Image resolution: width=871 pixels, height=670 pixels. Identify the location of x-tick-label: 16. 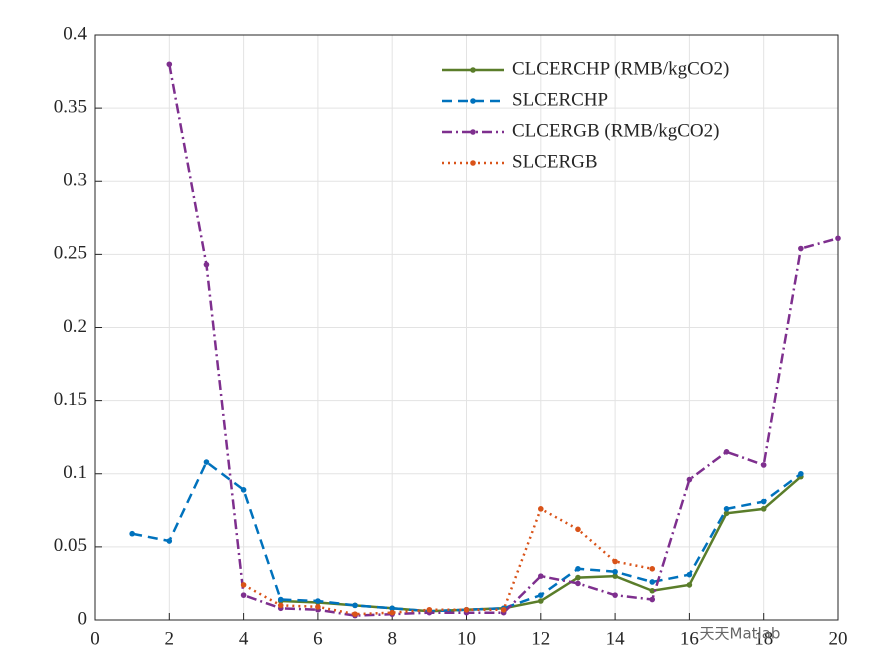
(689, 638).